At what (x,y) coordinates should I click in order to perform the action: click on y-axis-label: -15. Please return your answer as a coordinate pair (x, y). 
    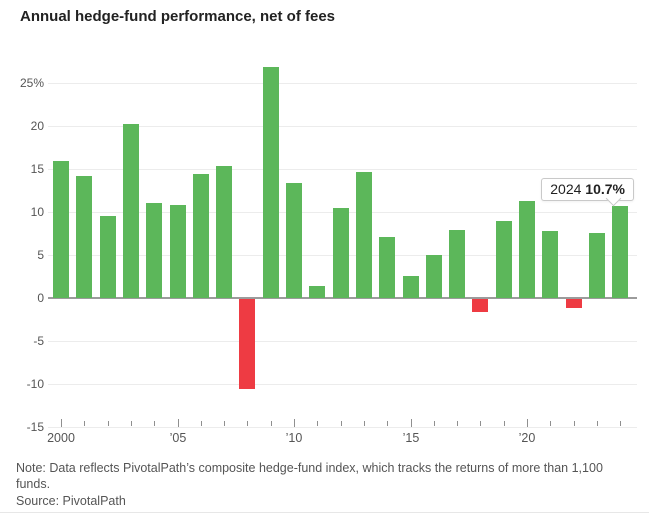
    Looking at the image, I should click on (35, 427).